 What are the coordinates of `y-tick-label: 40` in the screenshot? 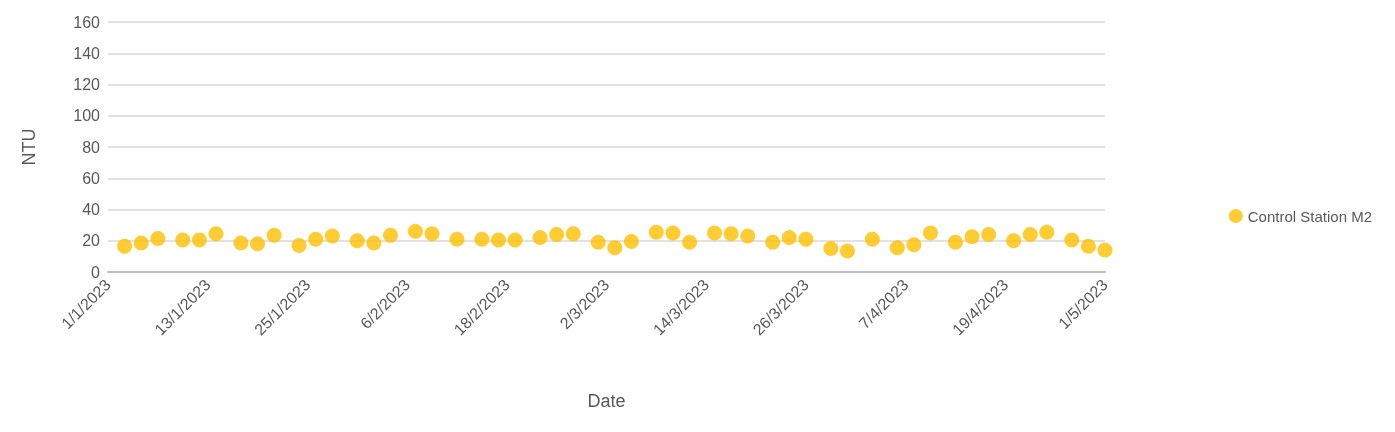 It's located at (91, 209).